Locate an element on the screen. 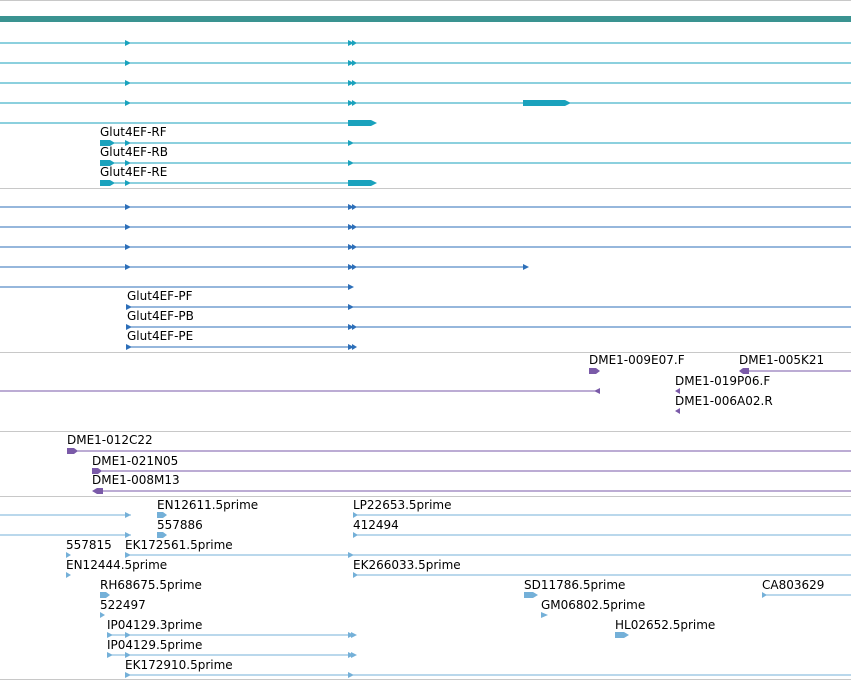 The width and height of the screenshot is (851, 680). est-label: 522497 is located at coordinates (123, 605).